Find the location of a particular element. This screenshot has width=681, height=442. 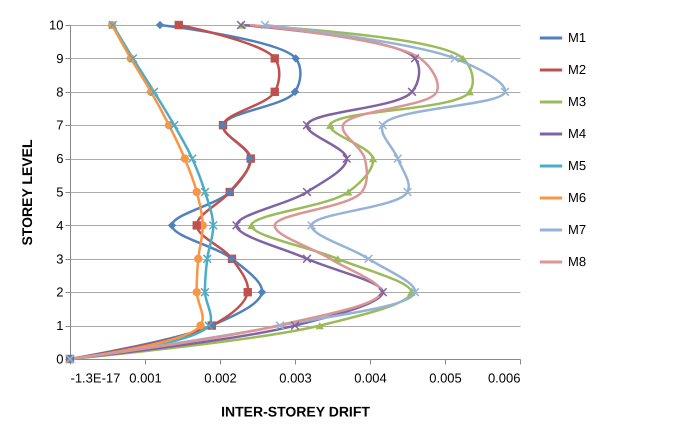

x-tick-label: 0.006 is located at coordinates (504, 378).